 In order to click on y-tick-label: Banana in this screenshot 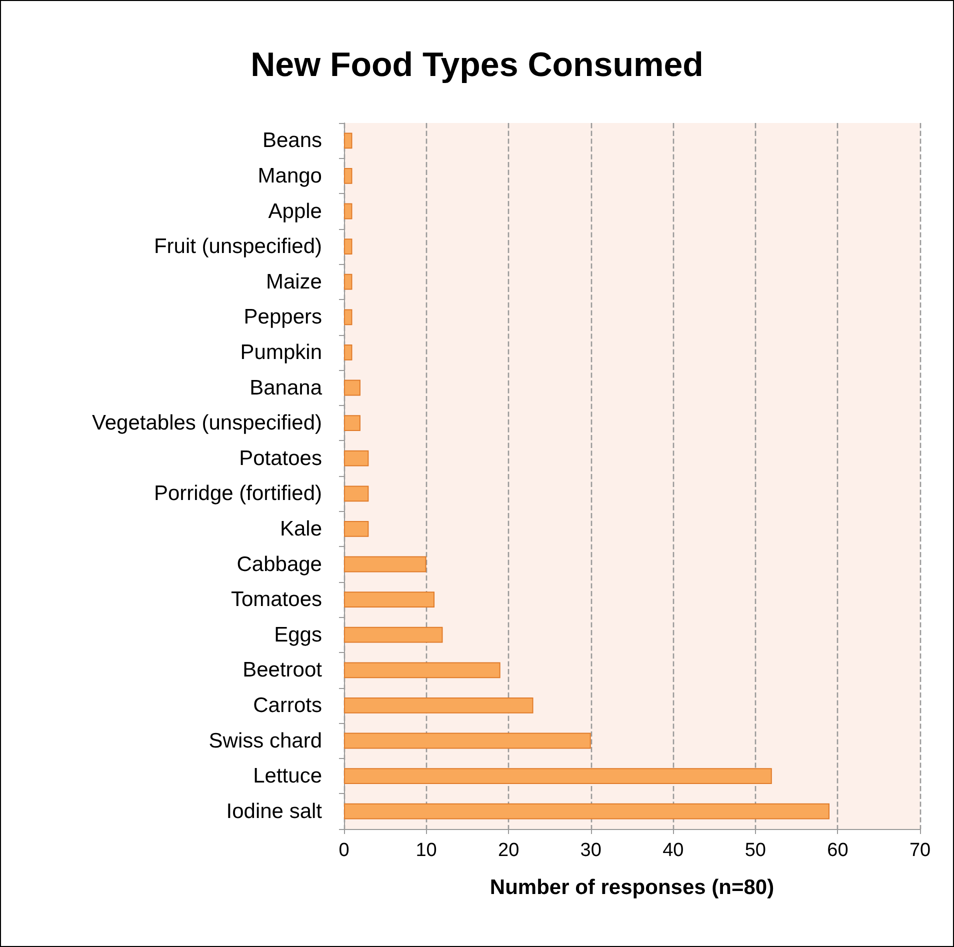, I will do `click(286, 388)`.